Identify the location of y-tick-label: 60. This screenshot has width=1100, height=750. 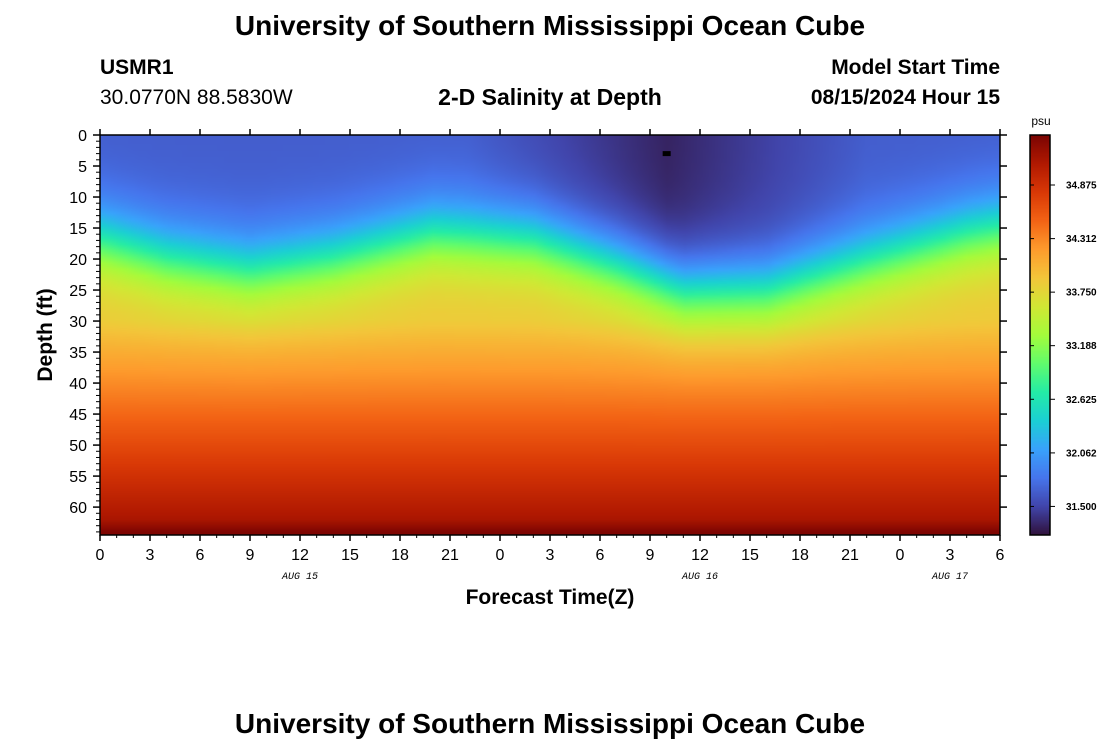
(78, 508).